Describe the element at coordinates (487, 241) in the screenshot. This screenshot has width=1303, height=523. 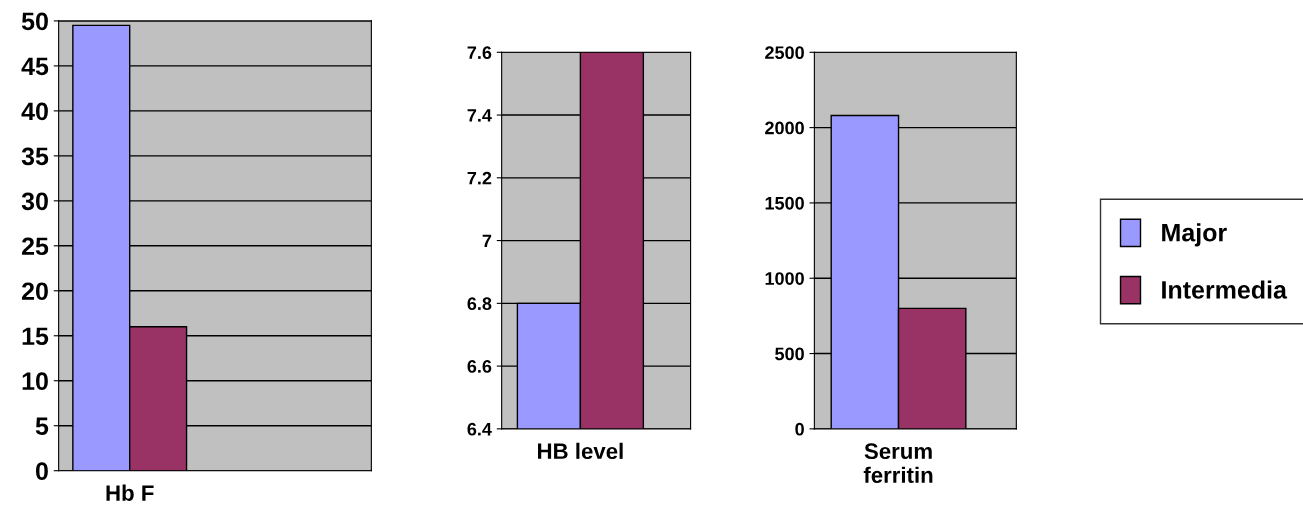
I see `y-tick-label: 7` at that location.